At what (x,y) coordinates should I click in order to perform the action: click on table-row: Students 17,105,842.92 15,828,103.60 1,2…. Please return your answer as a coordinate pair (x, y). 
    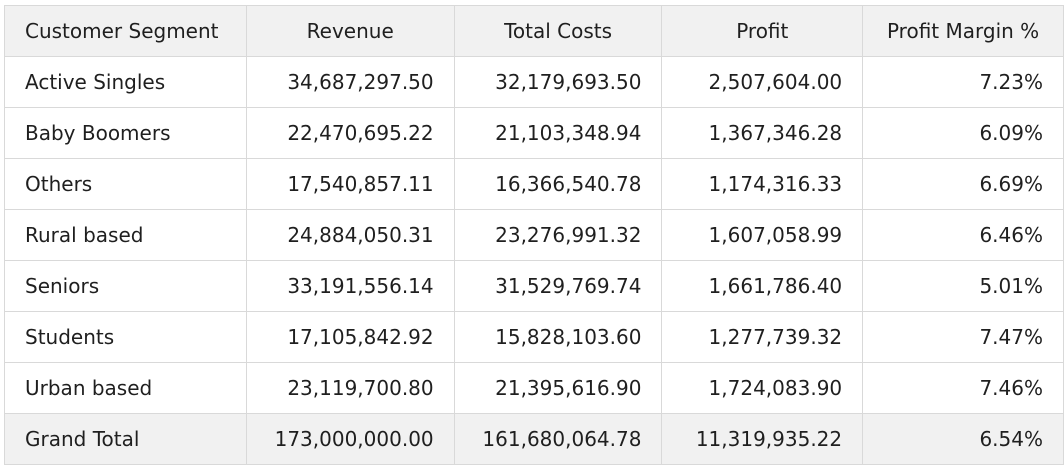
    Looking at the image, I should click on (534, 337).